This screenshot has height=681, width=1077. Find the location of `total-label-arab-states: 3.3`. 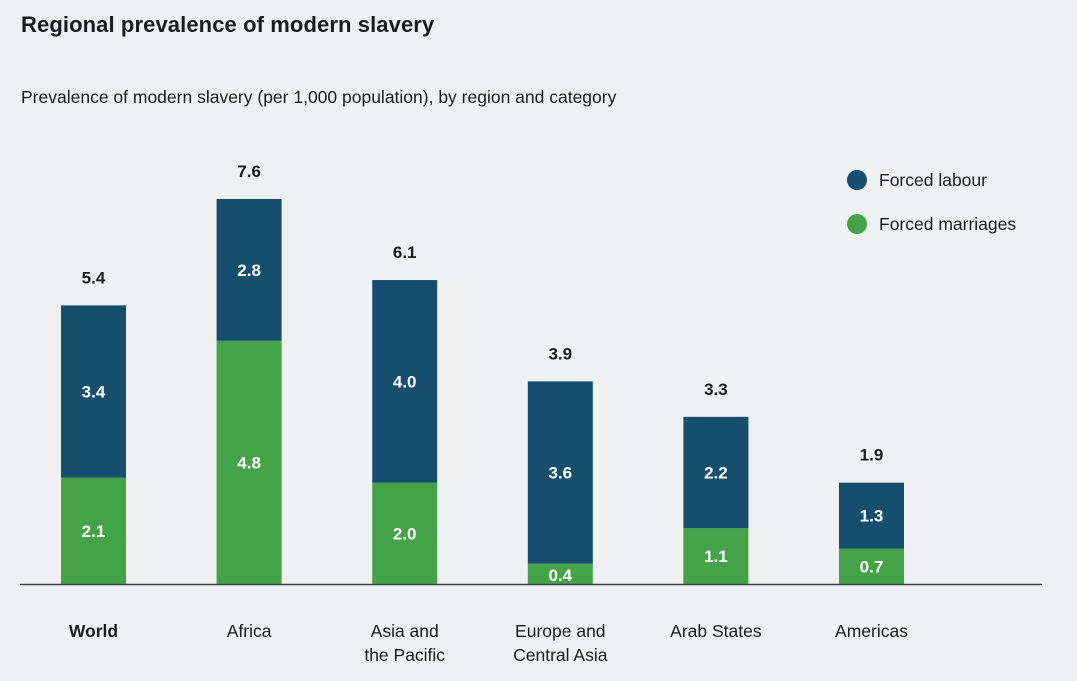

total-label-arab-states: 3.3 is located at coordinates (716, 389).